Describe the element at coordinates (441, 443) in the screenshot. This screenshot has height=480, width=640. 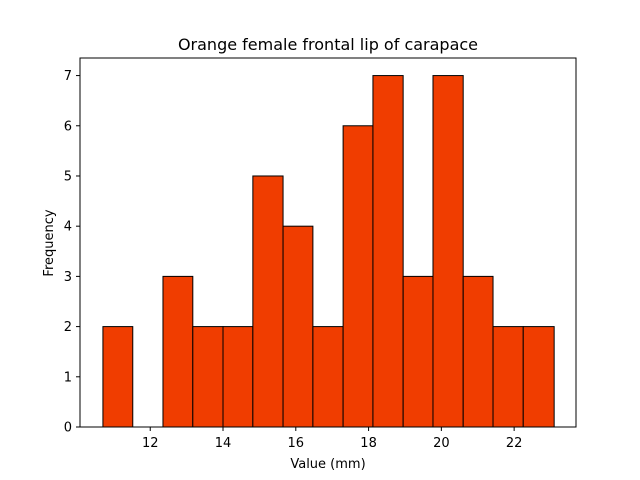
I see `x-tick-label-4: 20` at that location.